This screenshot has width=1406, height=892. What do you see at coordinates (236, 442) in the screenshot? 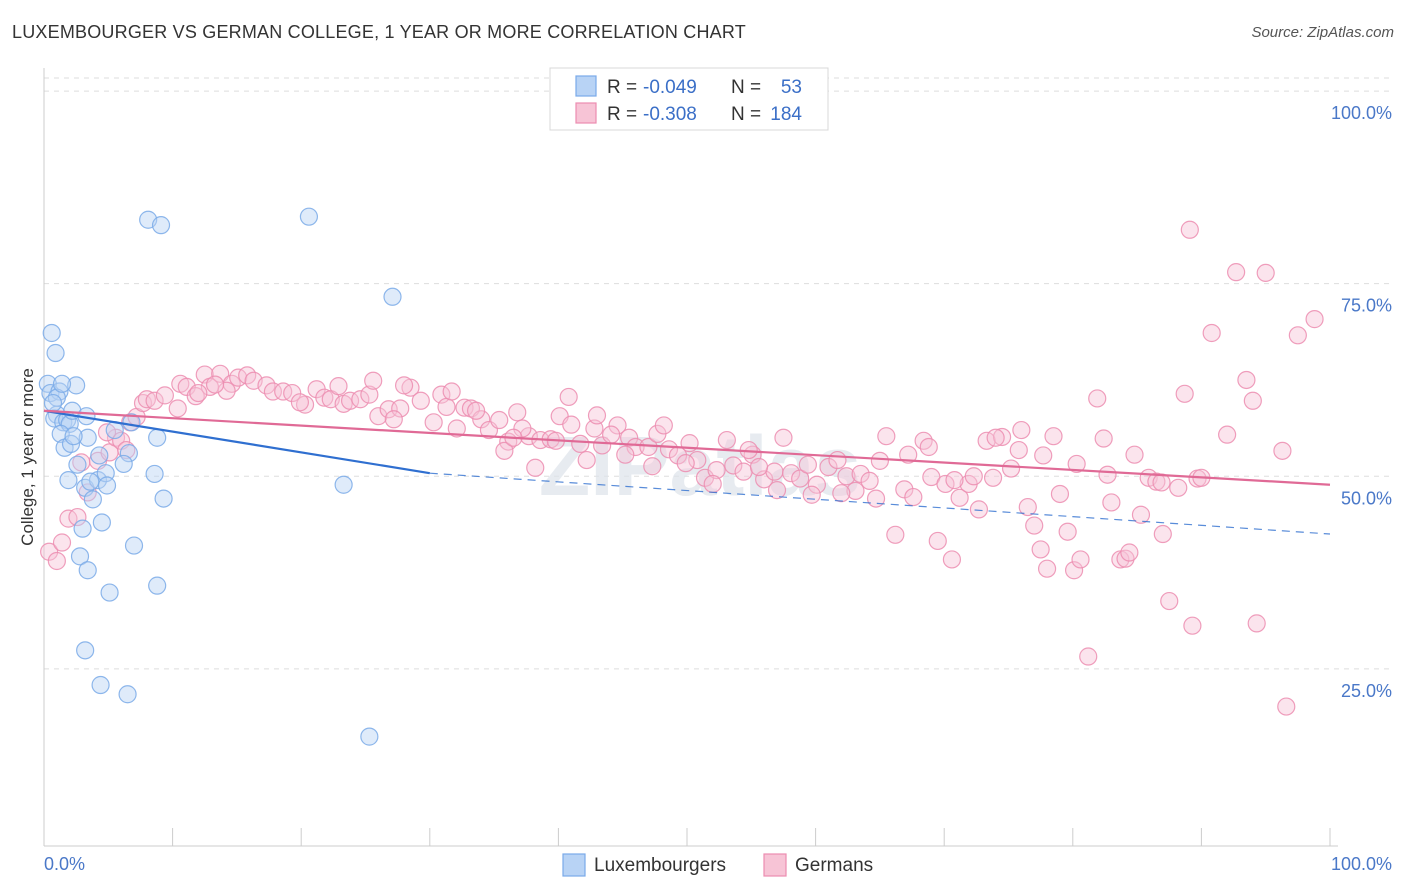
I see `luxembourgers-trend-solid` at bounding box center [236, 442].